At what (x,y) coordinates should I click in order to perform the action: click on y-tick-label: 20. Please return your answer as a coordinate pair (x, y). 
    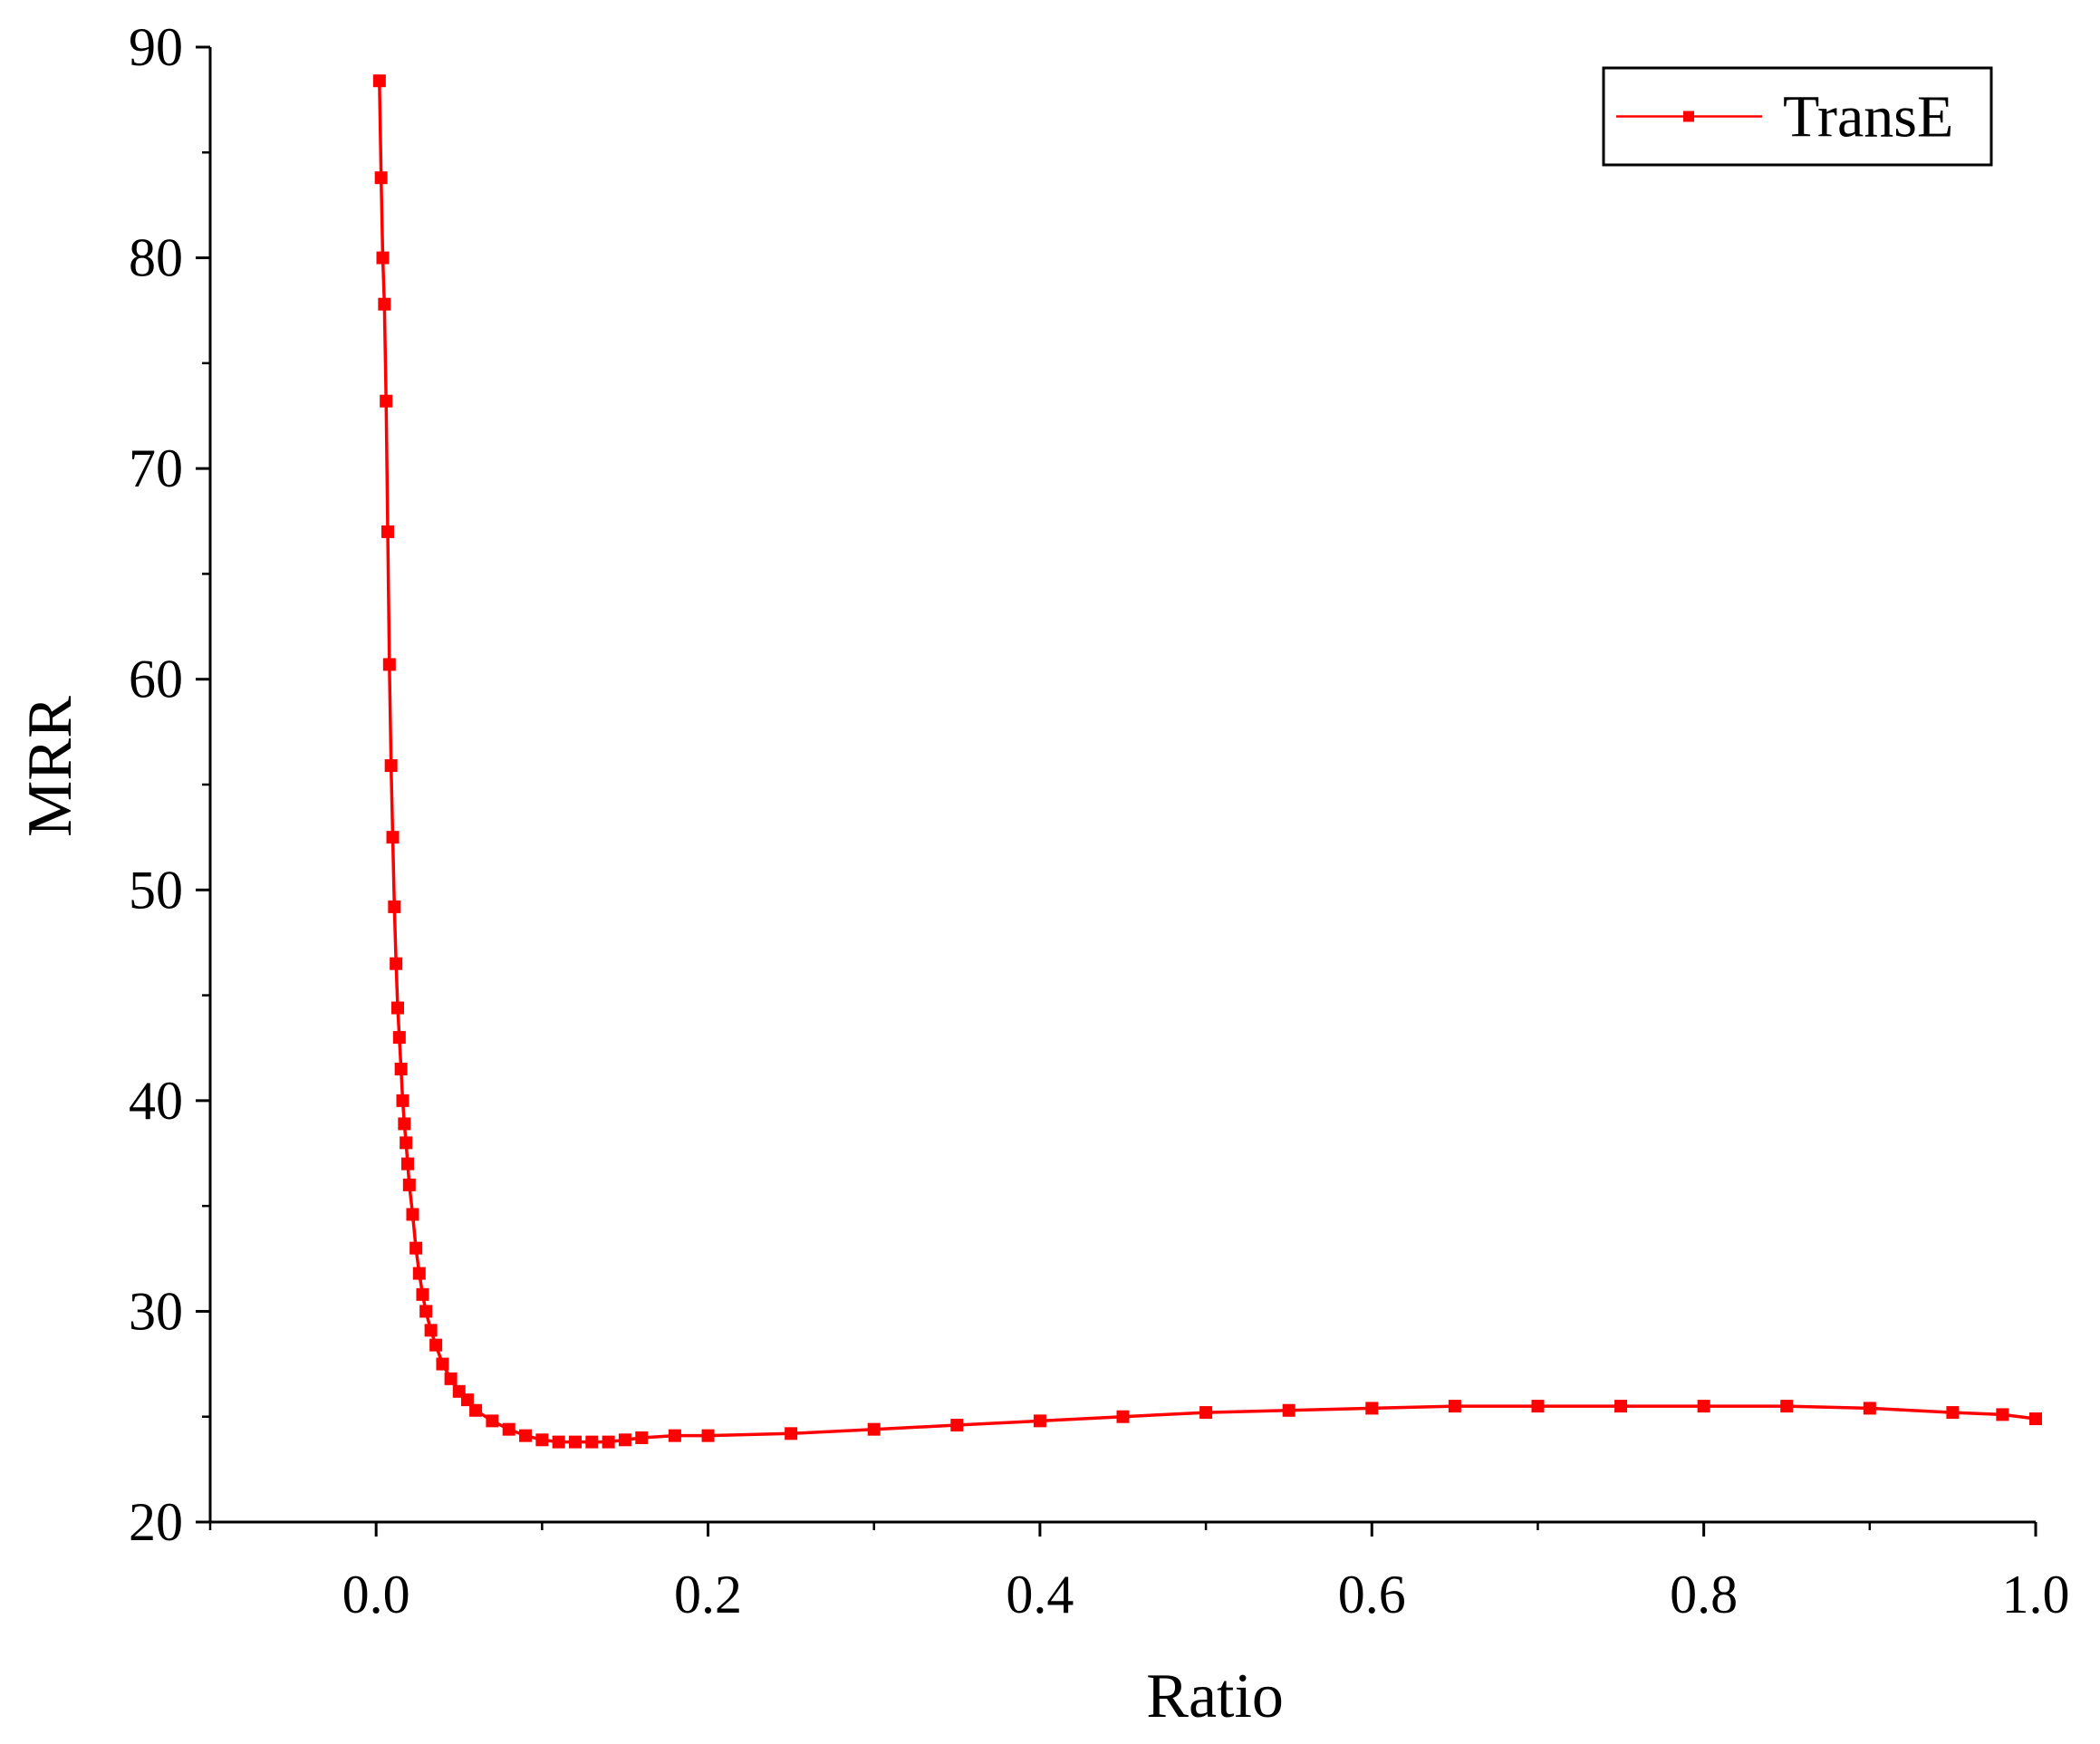
    Looking at the image, I should click on (156, 1522).